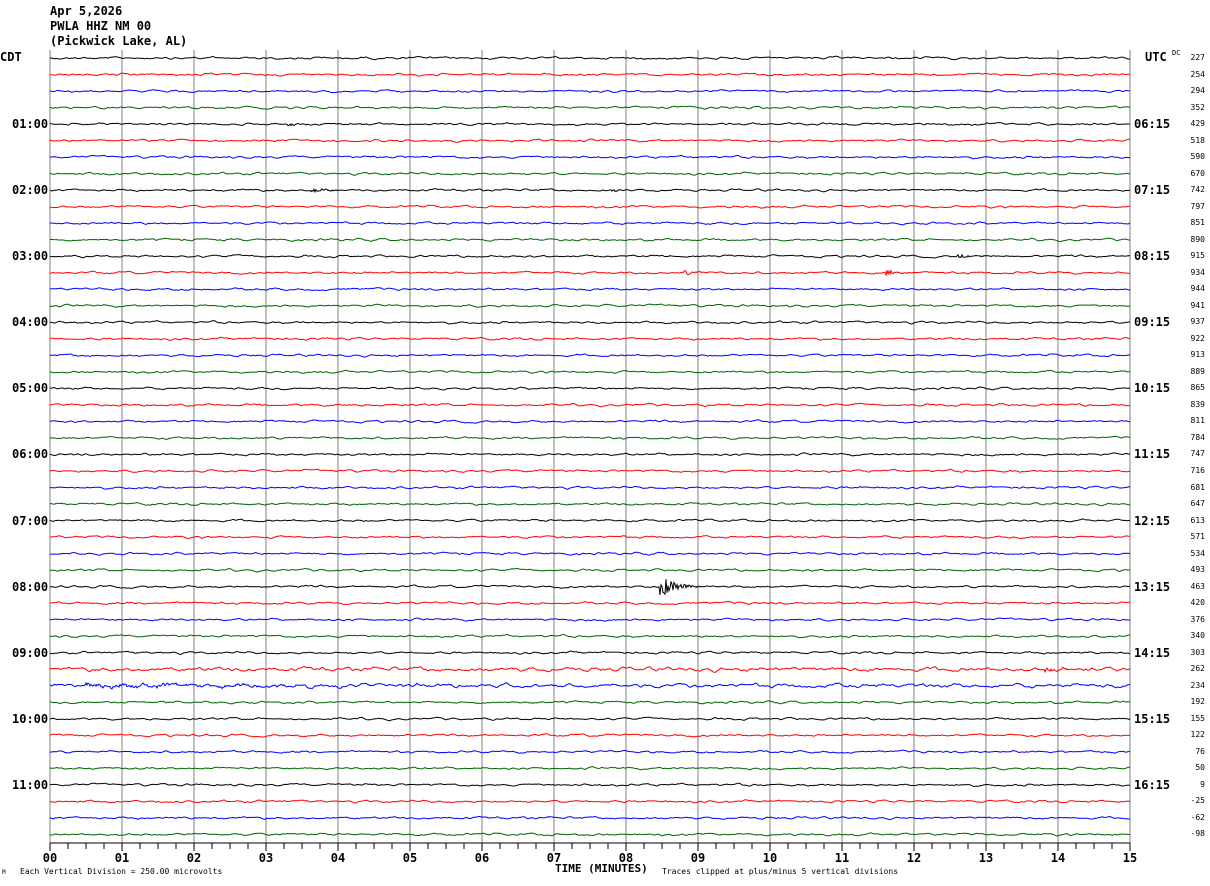  I want to click on dc-offset: 851, so click(1197, 223).